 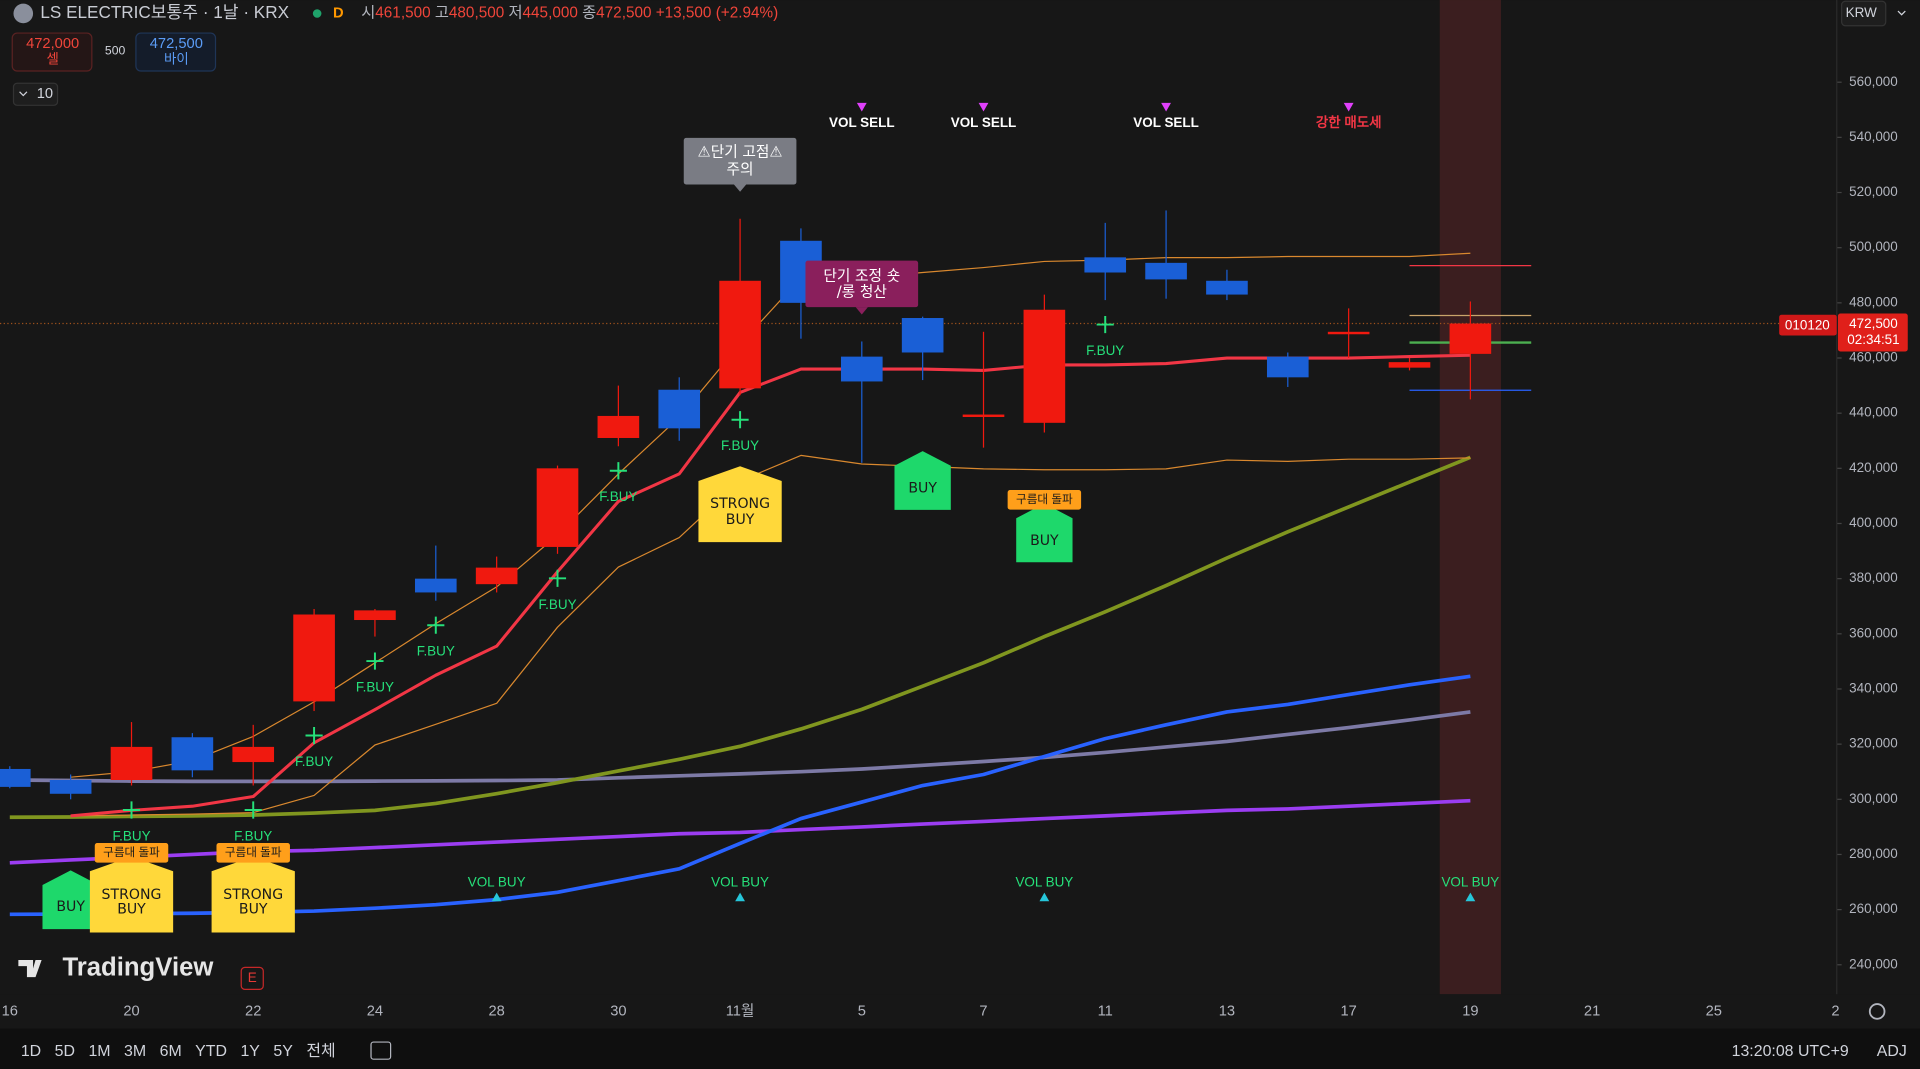 I want to click on clock: 13:20:08 UTC+9, so click(x=1790, y=1051).